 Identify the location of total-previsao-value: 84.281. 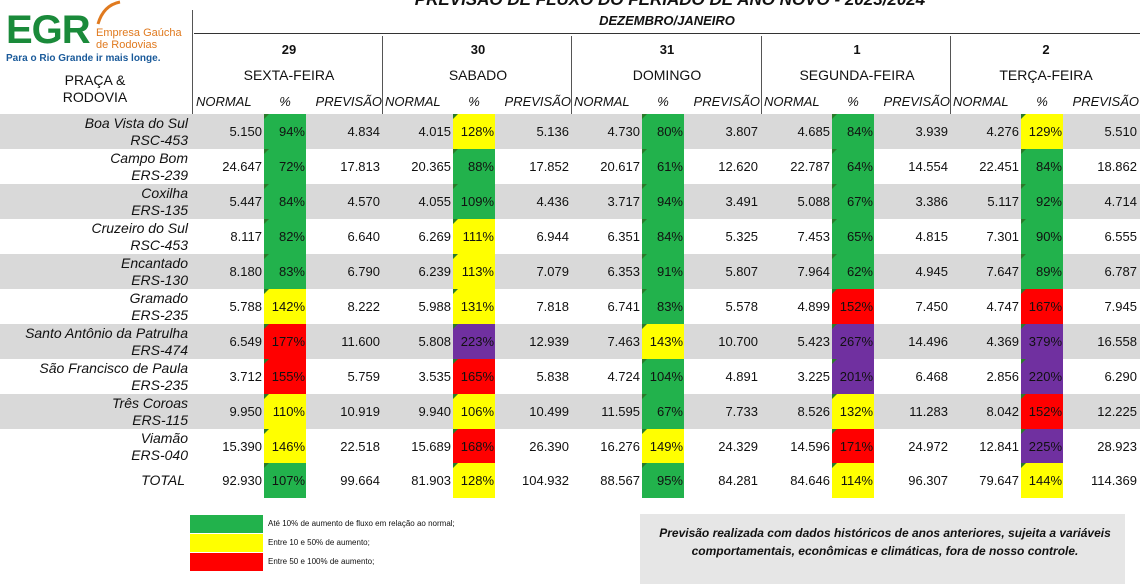
(738, 480).